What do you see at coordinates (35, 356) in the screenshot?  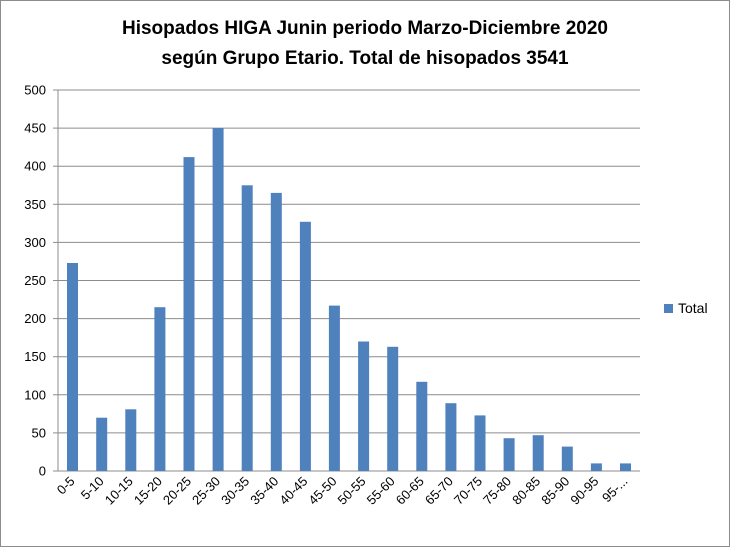 I see `y-tick-label: 150` at bounding box center [35, 356].